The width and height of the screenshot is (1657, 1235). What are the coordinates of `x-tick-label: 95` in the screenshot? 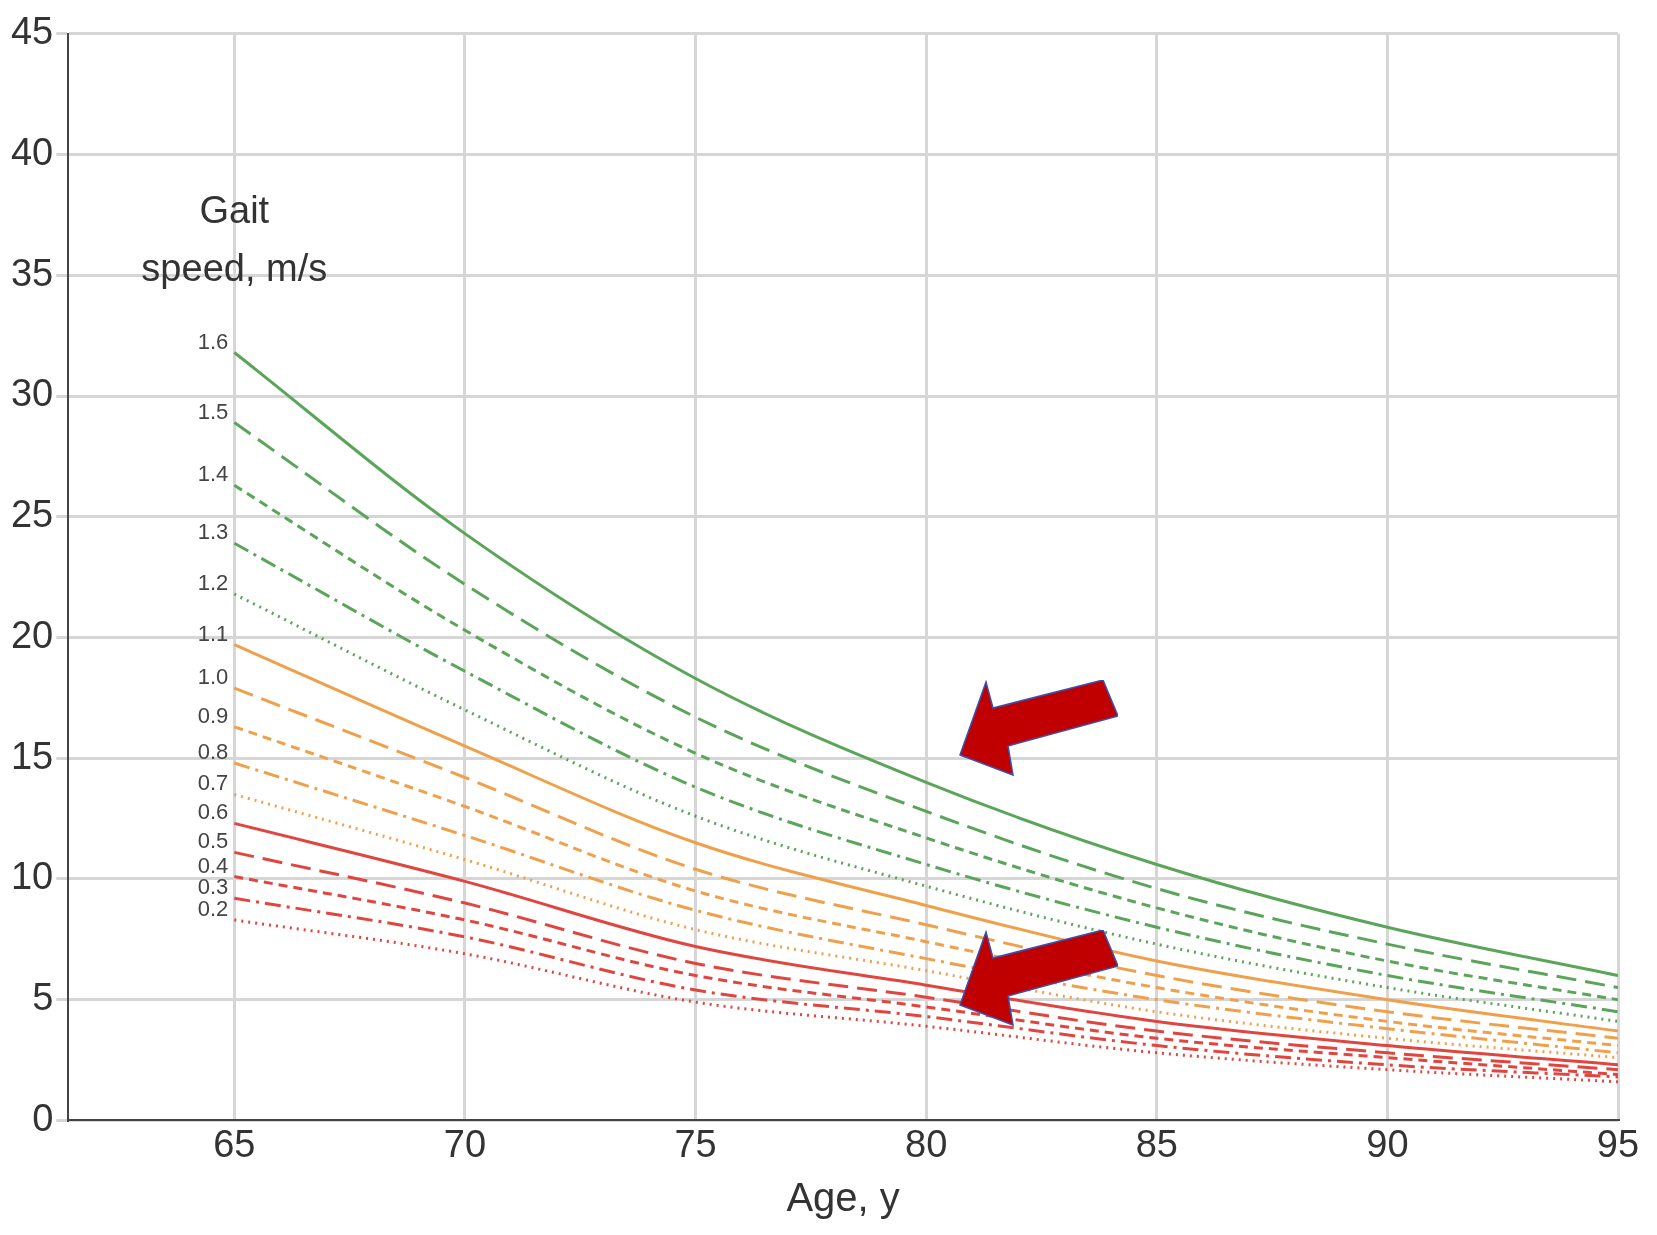 It's located at (1618, 1143).